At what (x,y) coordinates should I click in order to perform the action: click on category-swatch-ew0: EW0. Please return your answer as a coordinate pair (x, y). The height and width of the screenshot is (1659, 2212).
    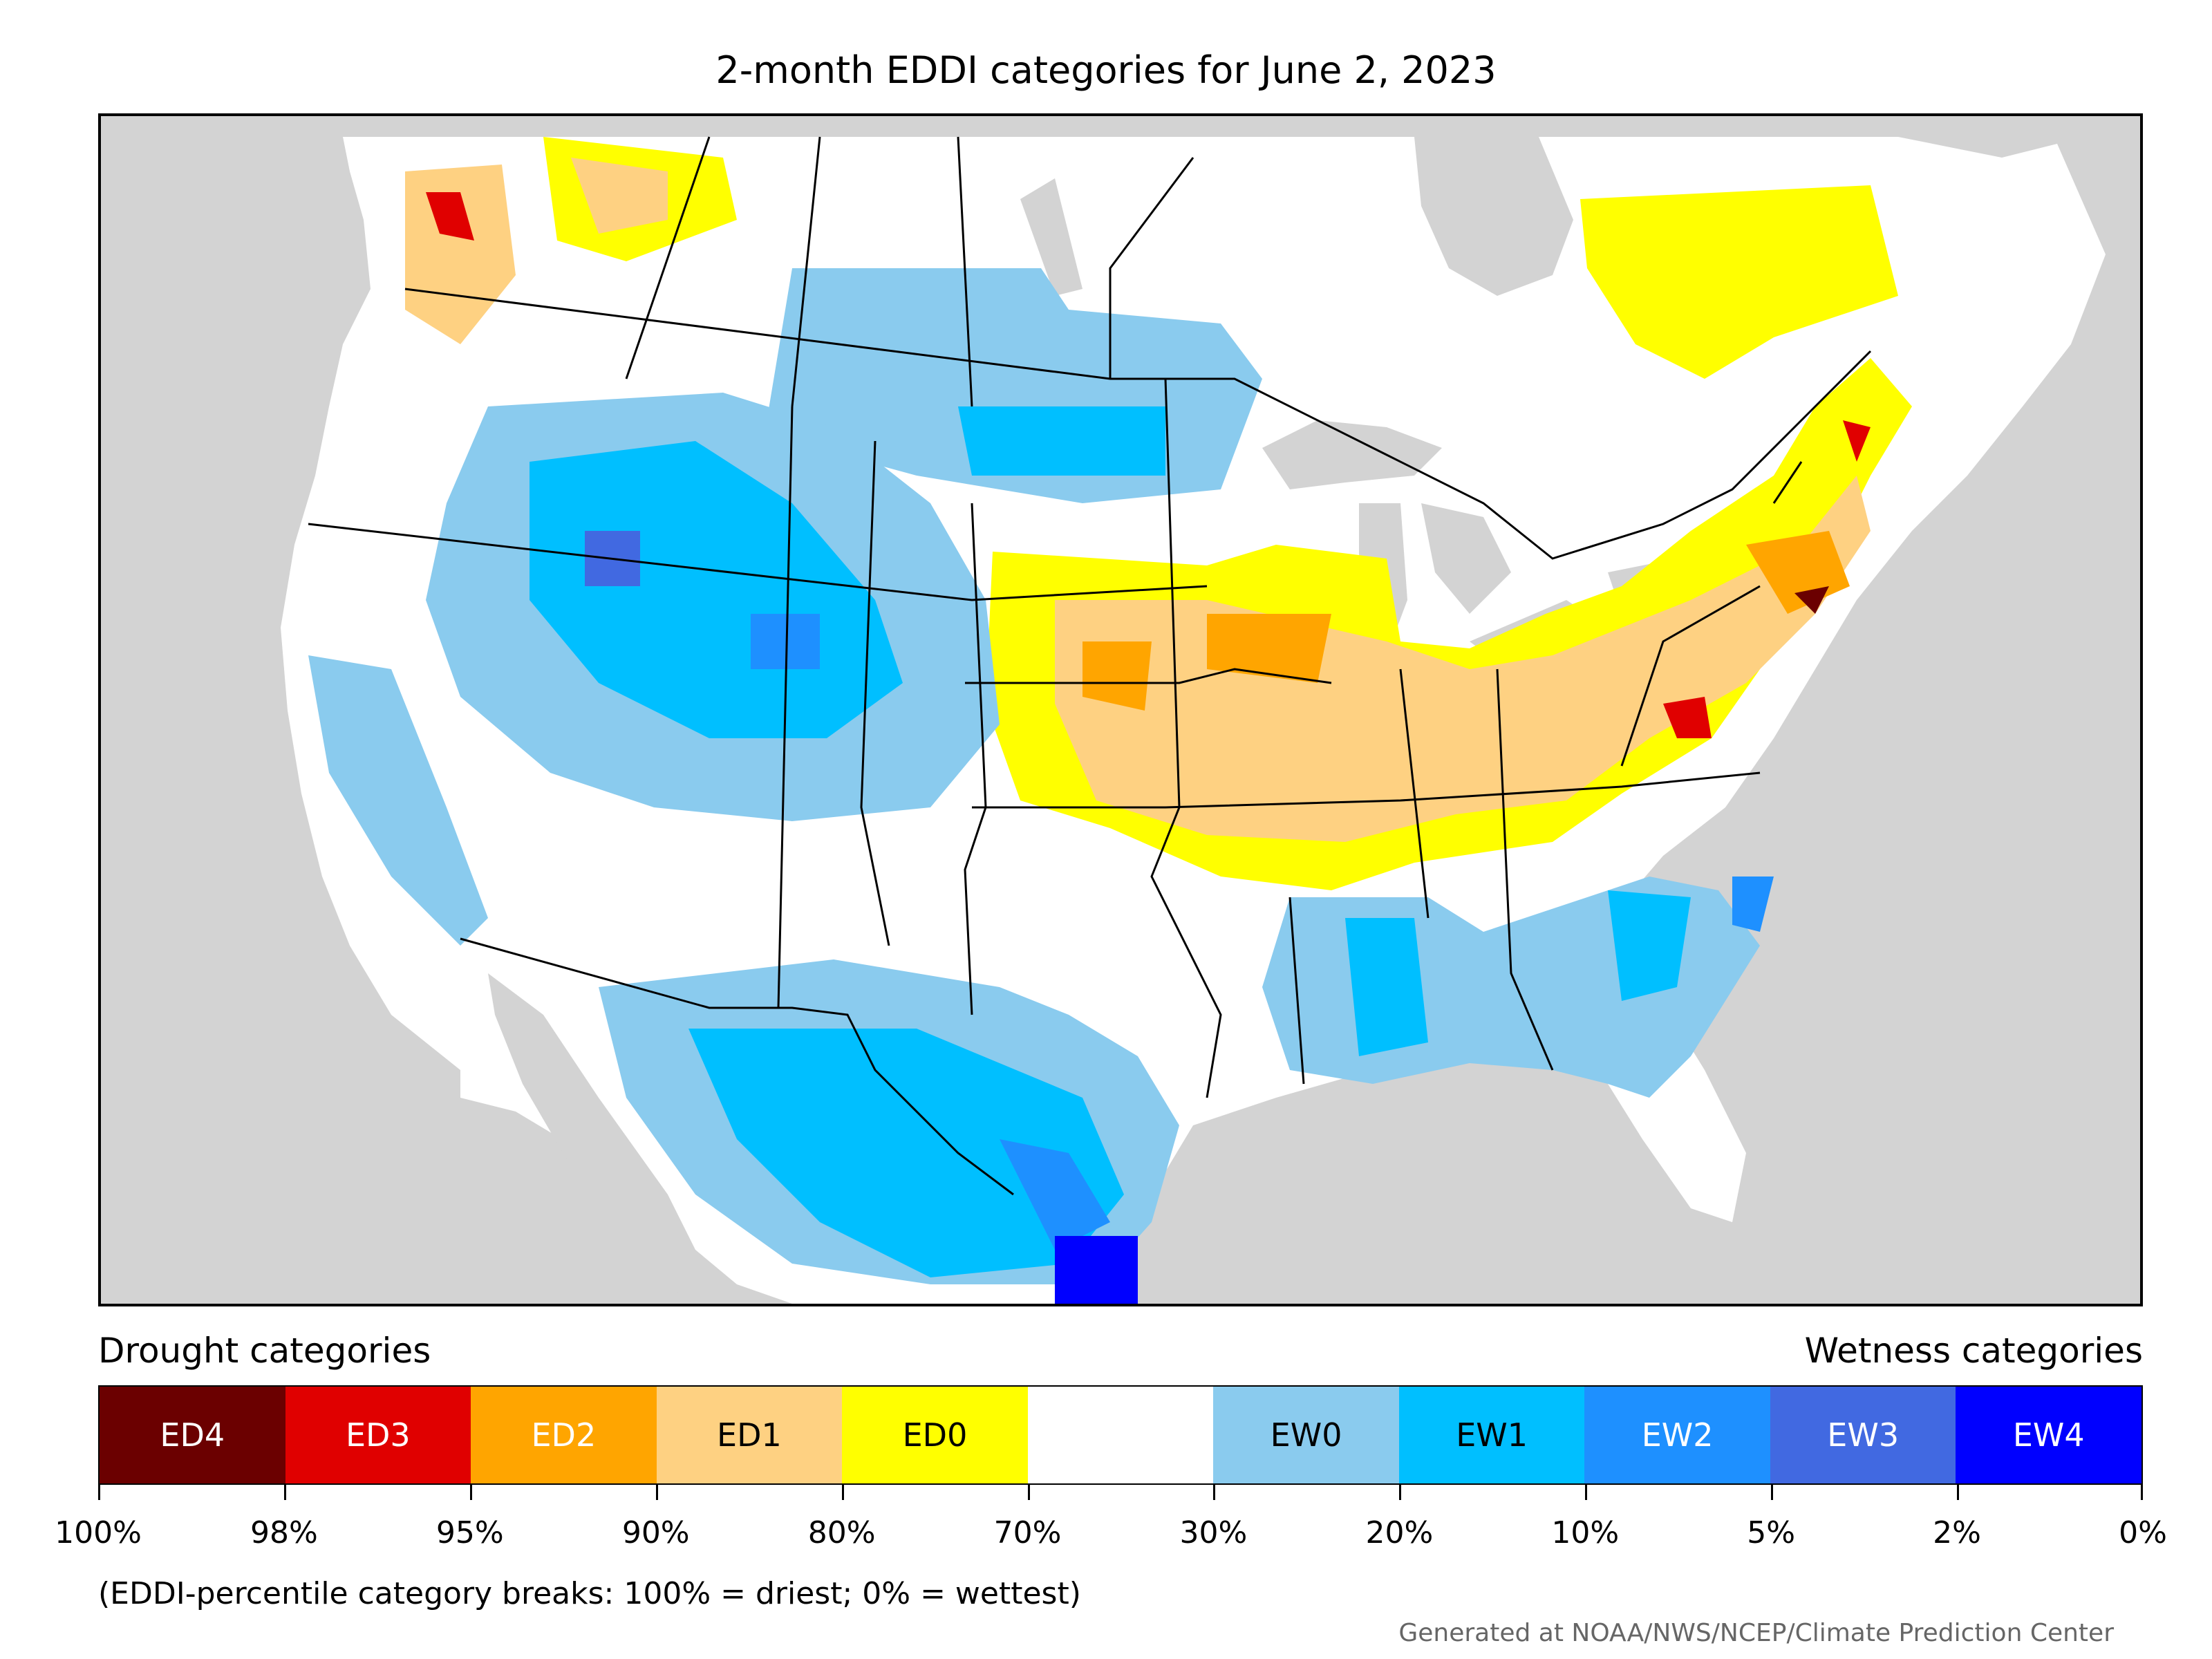
    Looking at the image, I should click on (1306, 1435).